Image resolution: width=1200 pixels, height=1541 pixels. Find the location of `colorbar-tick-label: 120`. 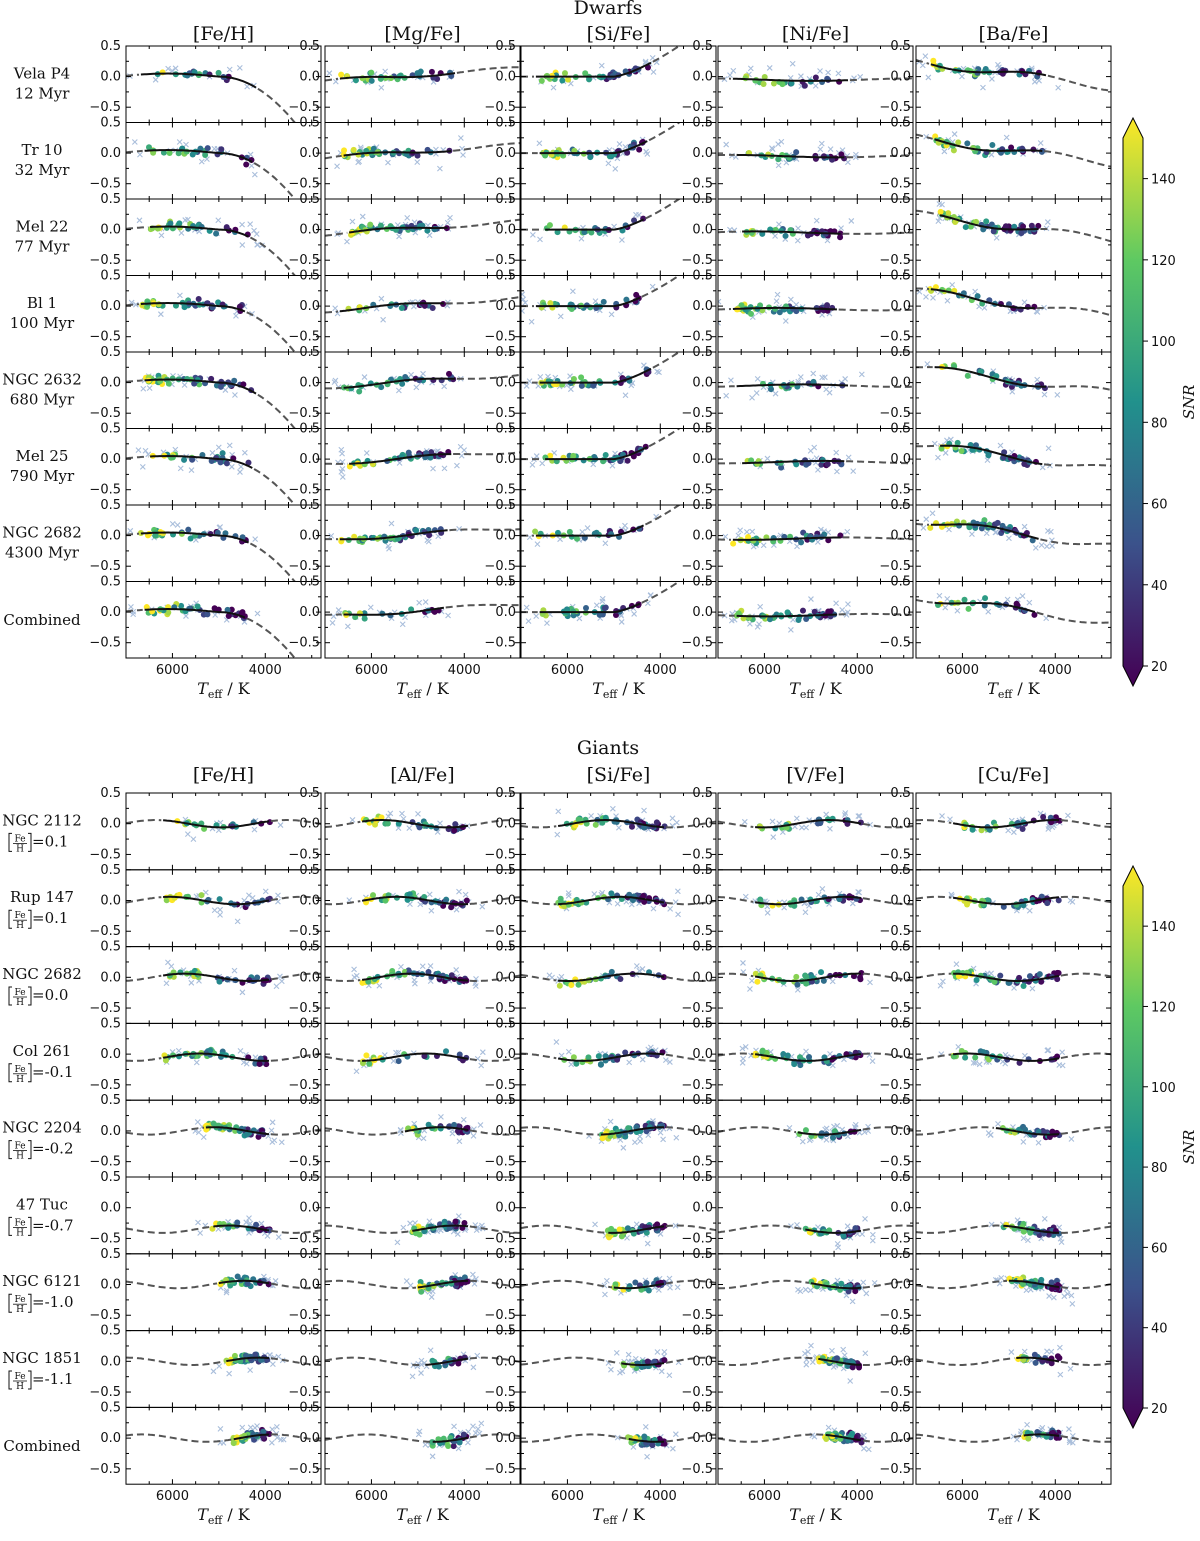

colorbar-tick-label: 120 is located at coordinates (1163, 1007).